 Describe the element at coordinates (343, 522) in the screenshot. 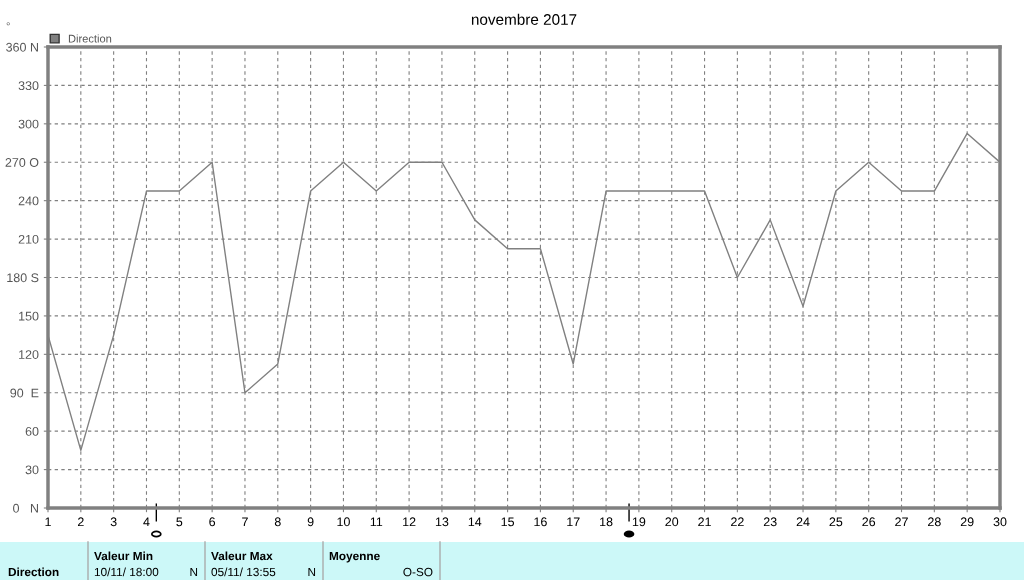

I see `x-tick-label: 10` at that location.